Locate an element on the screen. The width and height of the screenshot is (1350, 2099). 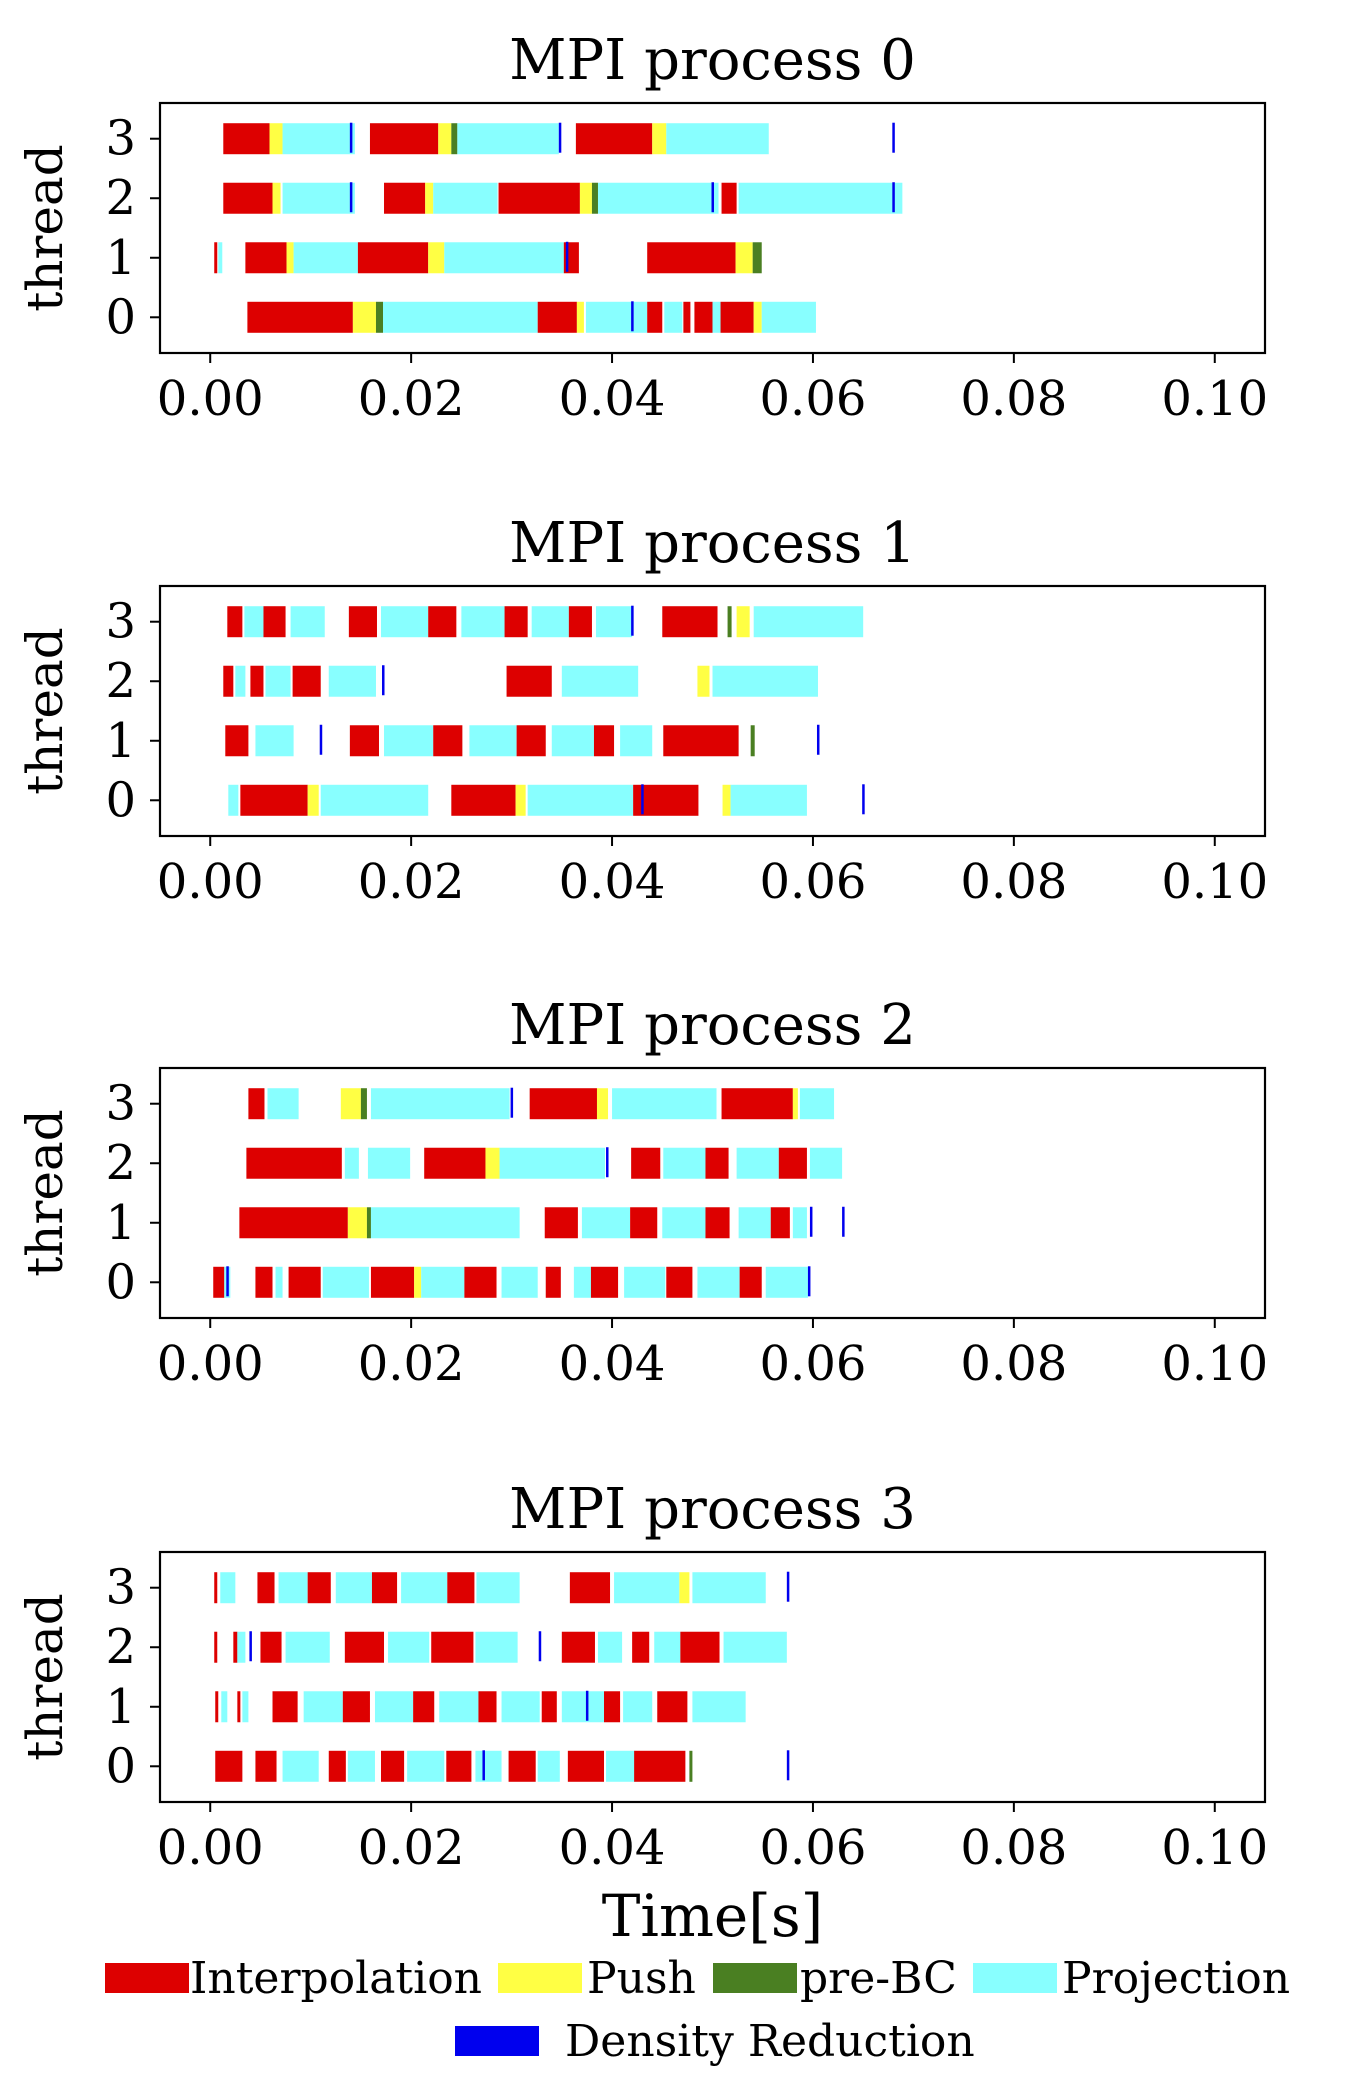
y-tick-label: 3 is located at coordinates (120, 1588).